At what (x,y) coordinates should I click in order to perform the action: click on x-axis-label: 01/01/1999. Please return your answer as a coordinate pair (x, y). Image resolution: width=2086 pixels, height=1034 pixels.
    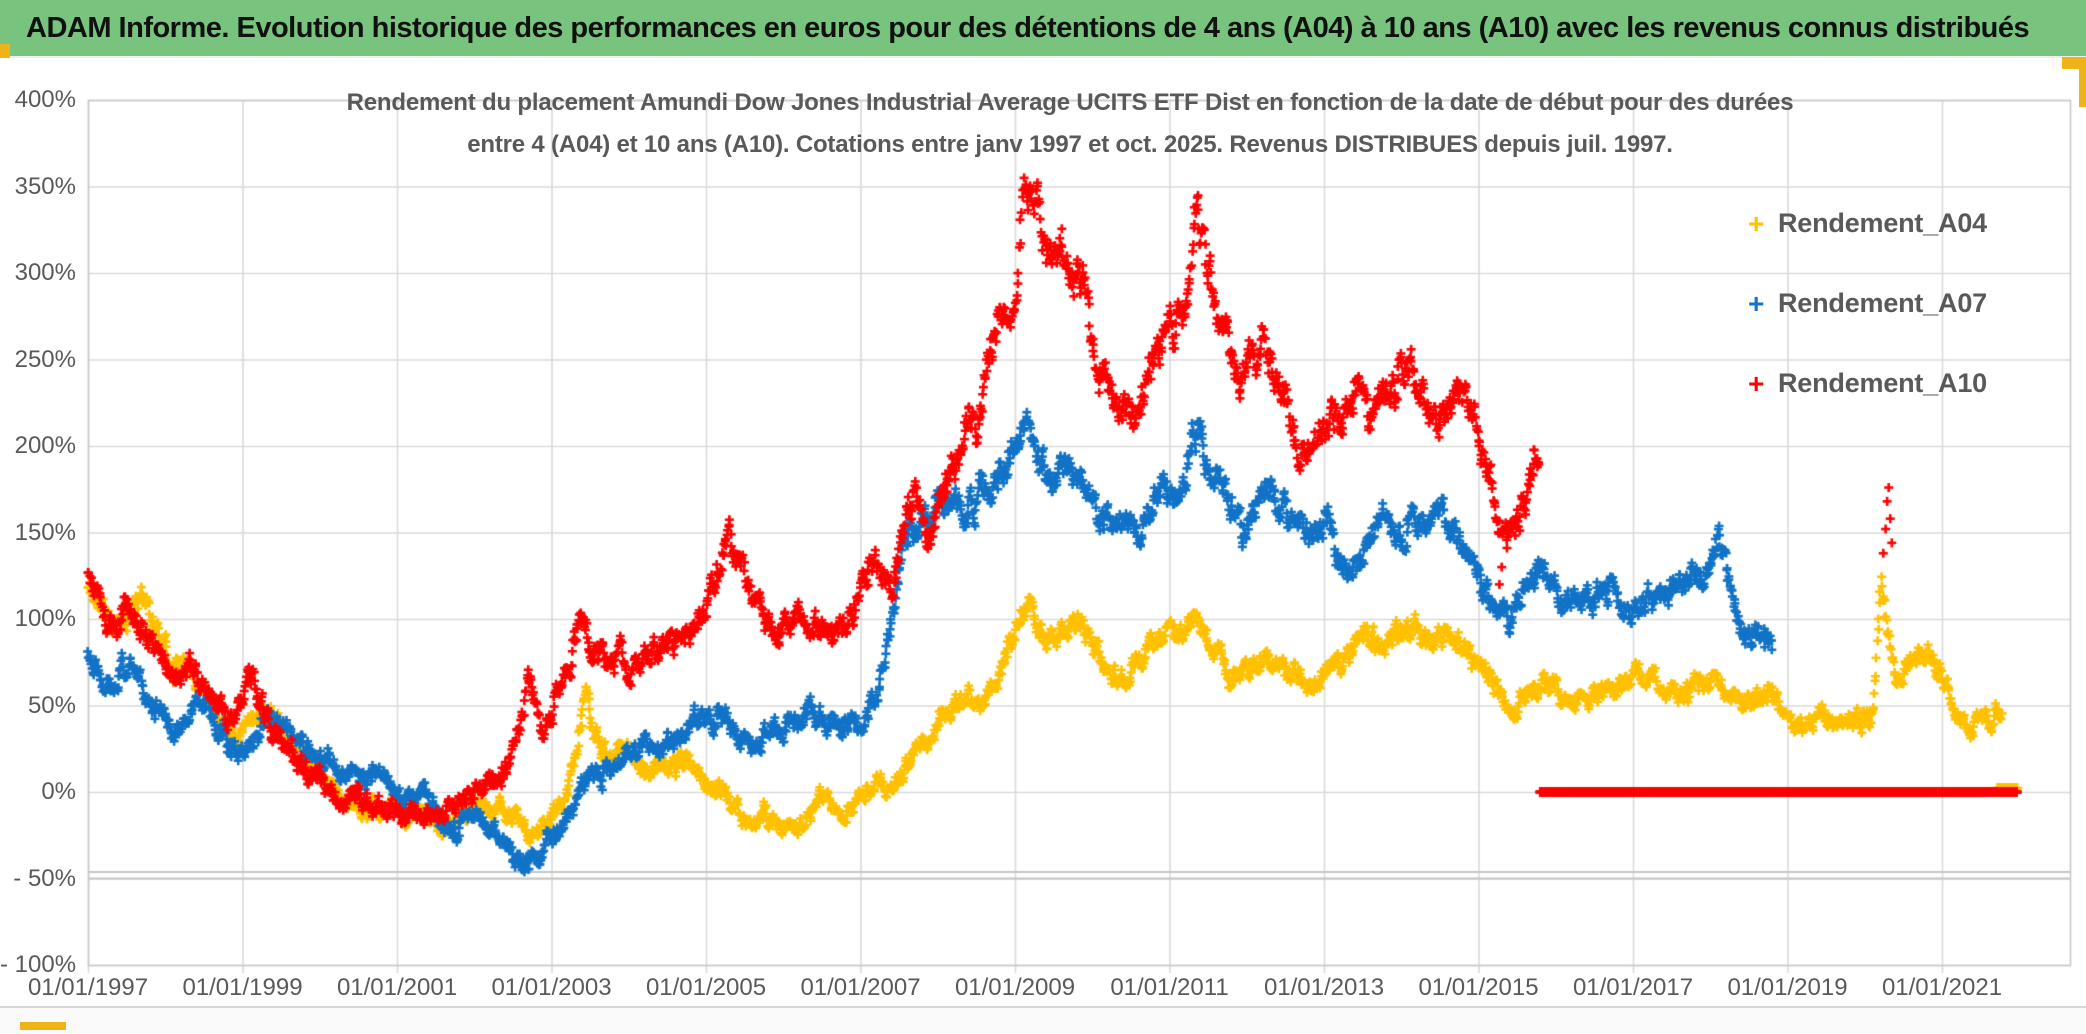
    Looking at the image, I should click on (242, 987).